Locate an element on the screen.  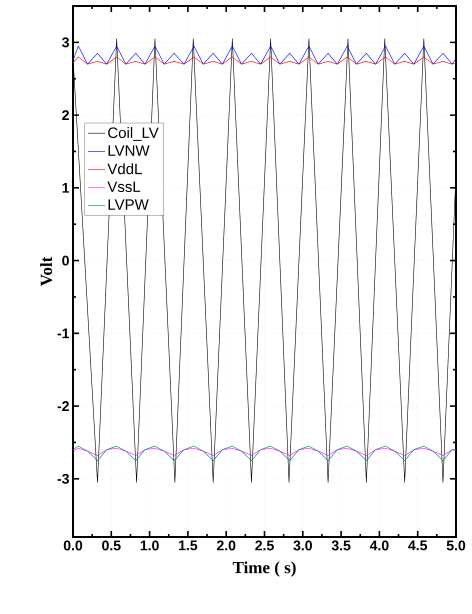
y-axis-title: Volt is located at coordinates (46, 271).